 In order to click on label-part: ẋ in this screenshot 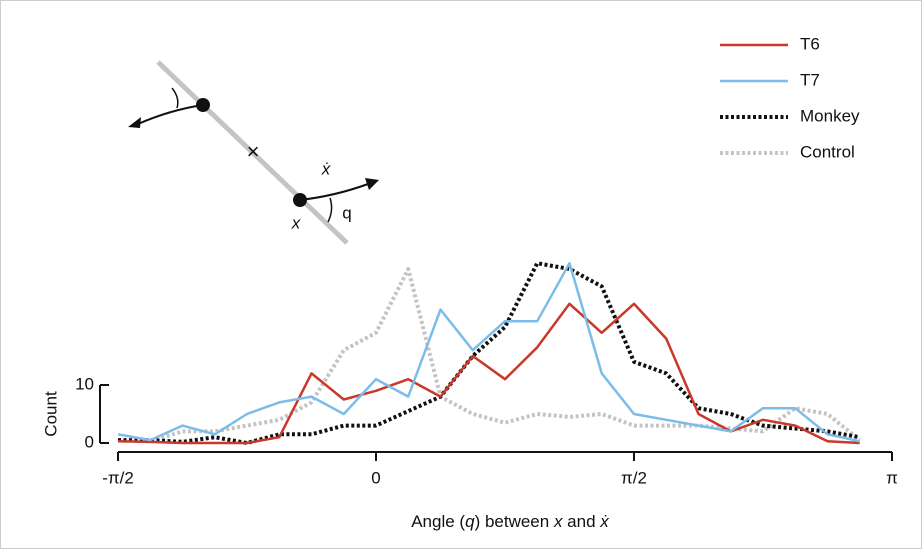, I will do `click(604, 521)`.